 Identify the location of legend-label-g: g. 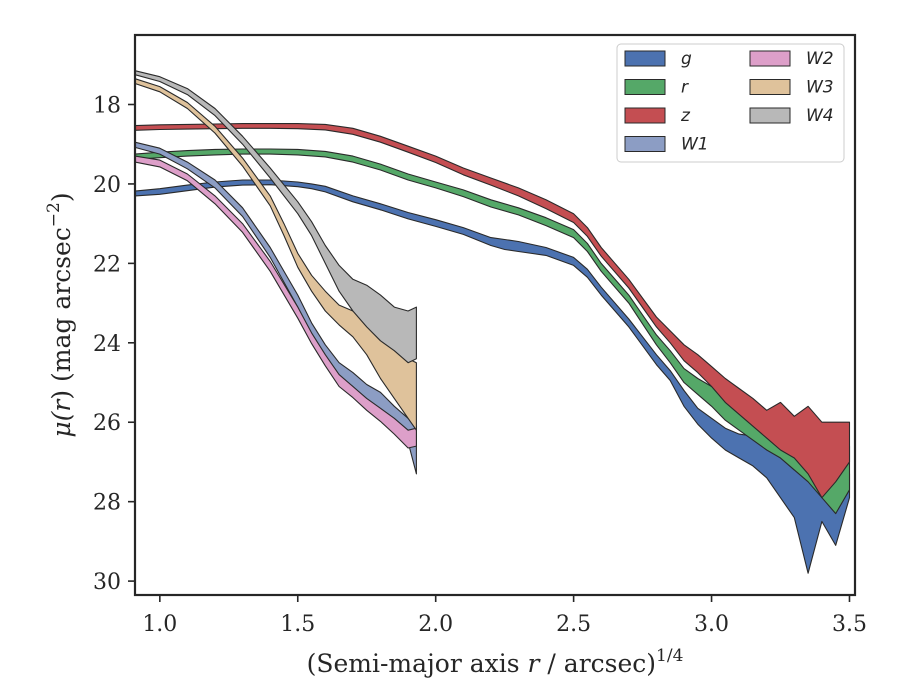
(686, 59).